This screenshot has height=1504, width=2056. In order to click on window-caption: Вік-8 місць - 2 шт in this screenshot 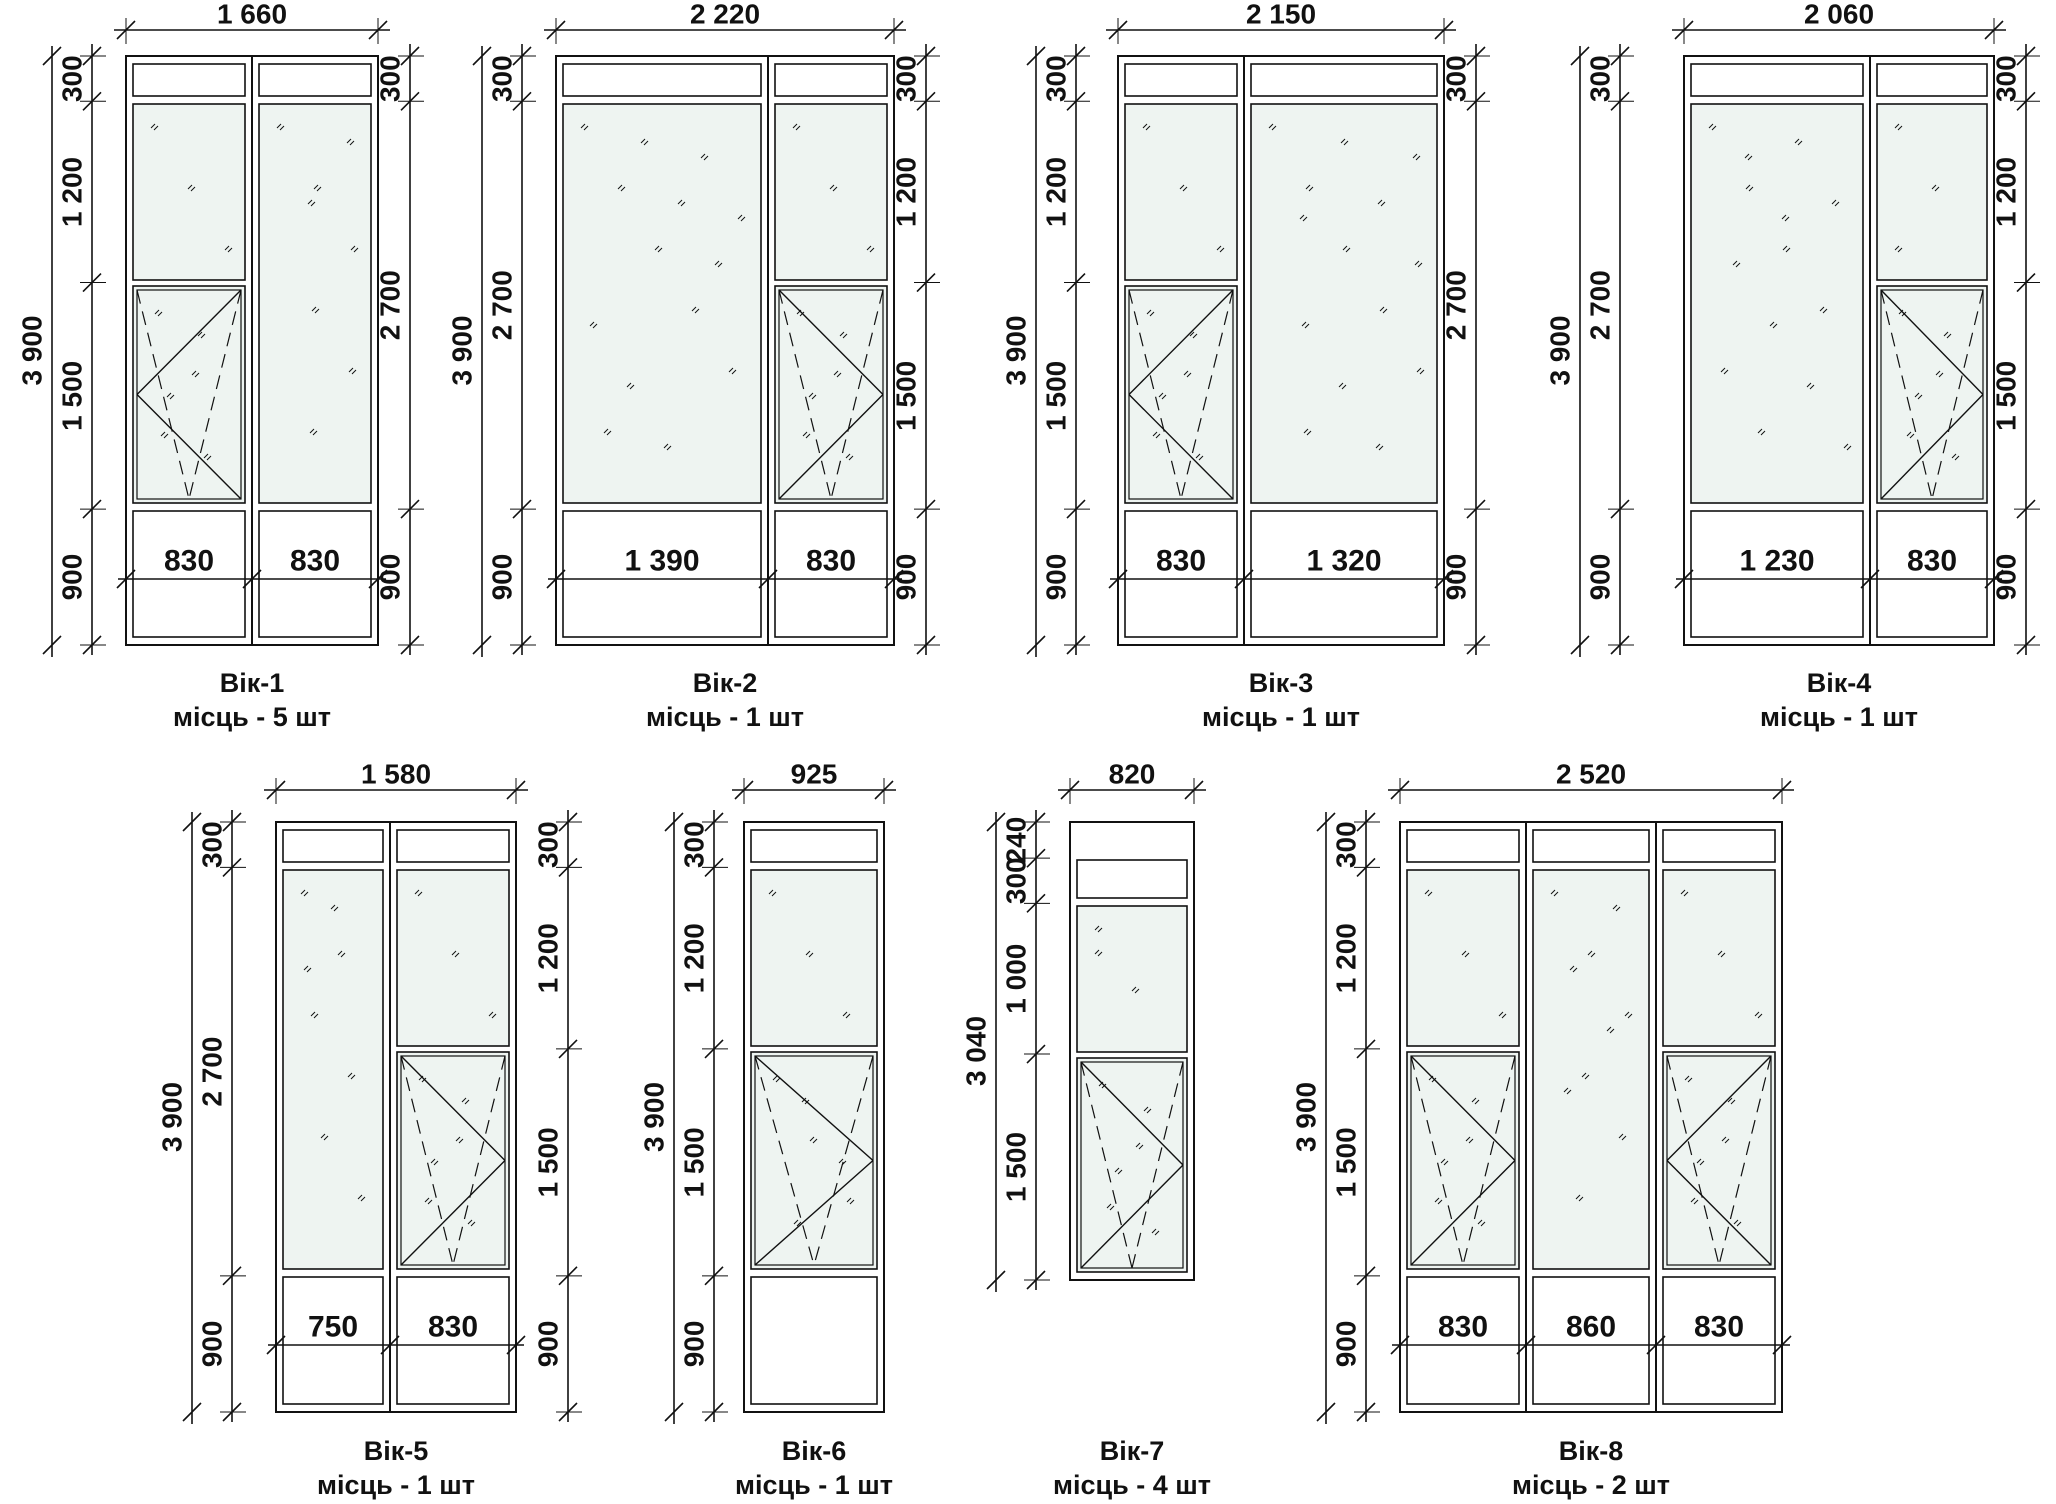, I will do `click(1591, 1468)`.